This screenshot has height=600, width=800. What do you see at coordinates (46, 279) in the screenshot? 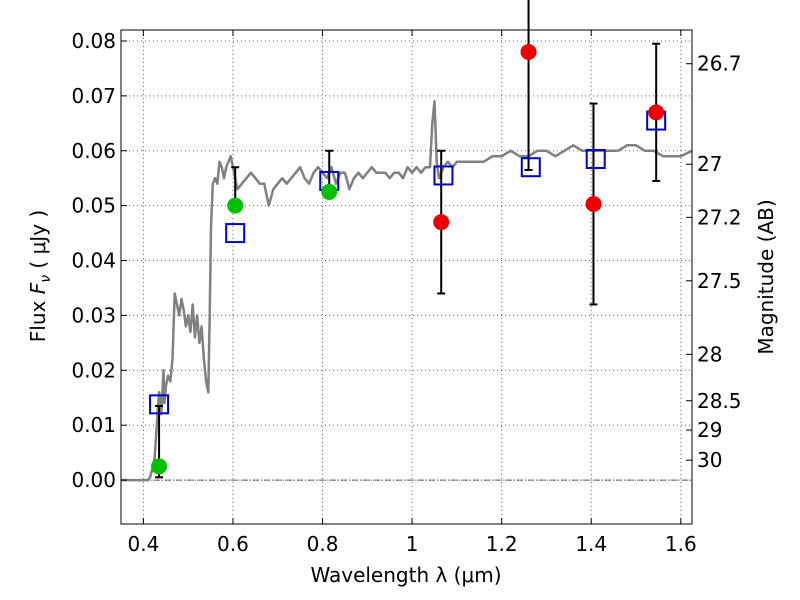
I see `y-axis-label-subscript: ν` at bounding box center [46, 279].